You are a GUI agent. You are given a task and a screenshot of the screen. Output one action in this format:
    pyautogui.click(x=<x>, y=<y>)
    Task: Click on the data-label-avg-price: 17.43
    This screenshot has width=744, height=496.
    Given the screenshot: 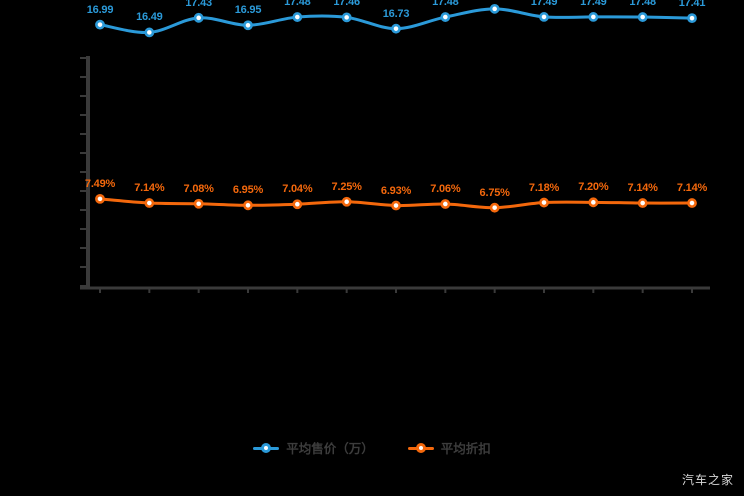 What is the action you would take?
    pyautogui.click(x=198, y=4)
    